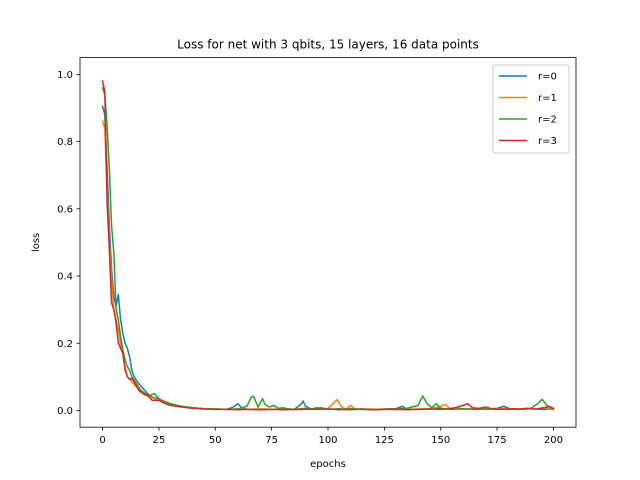 This screenshot has width=640, height=480. What do you see at coordinates (497, 440) in the screenshot?
I see `x-tick-label: 175` at bounding box center [497, 440].